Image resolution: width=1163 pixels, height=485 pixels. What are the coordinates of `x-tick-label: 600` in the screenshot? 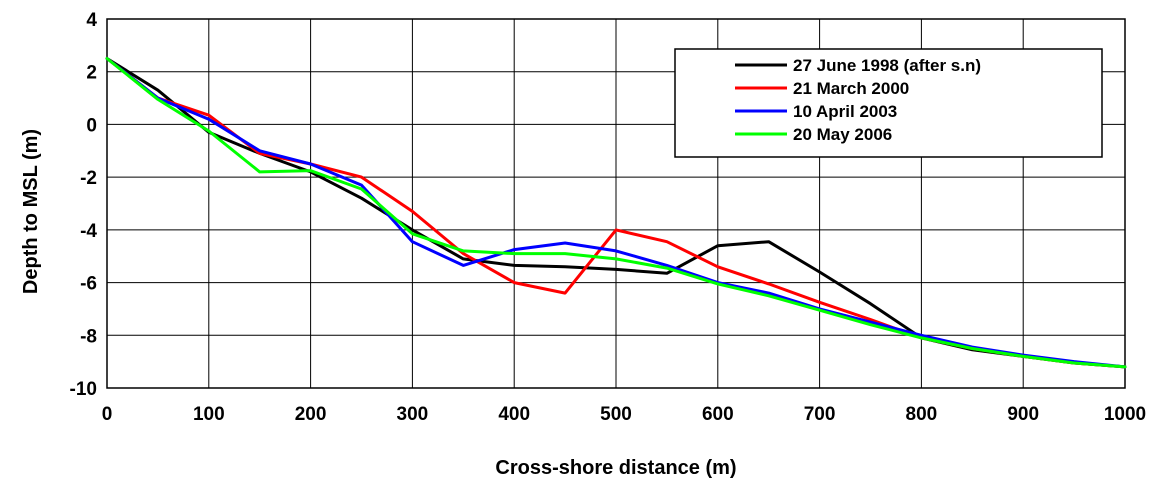 It's located at (718, 414).